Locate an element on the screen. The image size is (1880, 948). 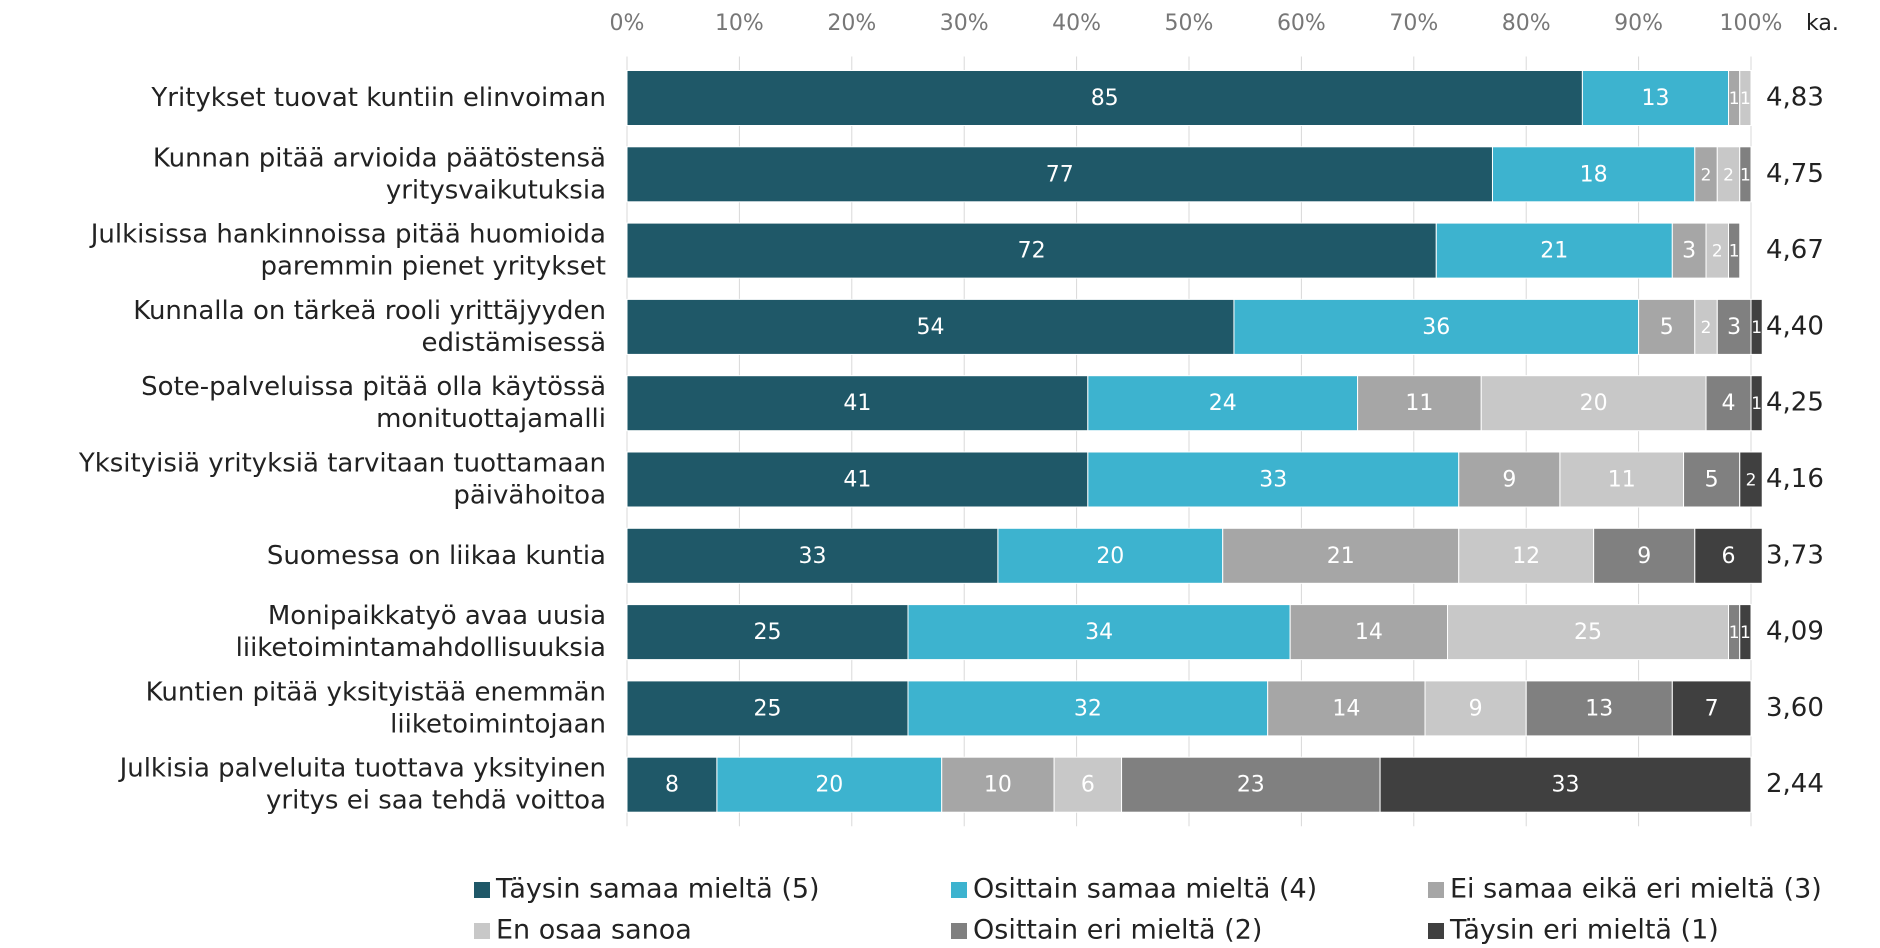
x-tick-label: 60% is located at coordinates (1301, 23).